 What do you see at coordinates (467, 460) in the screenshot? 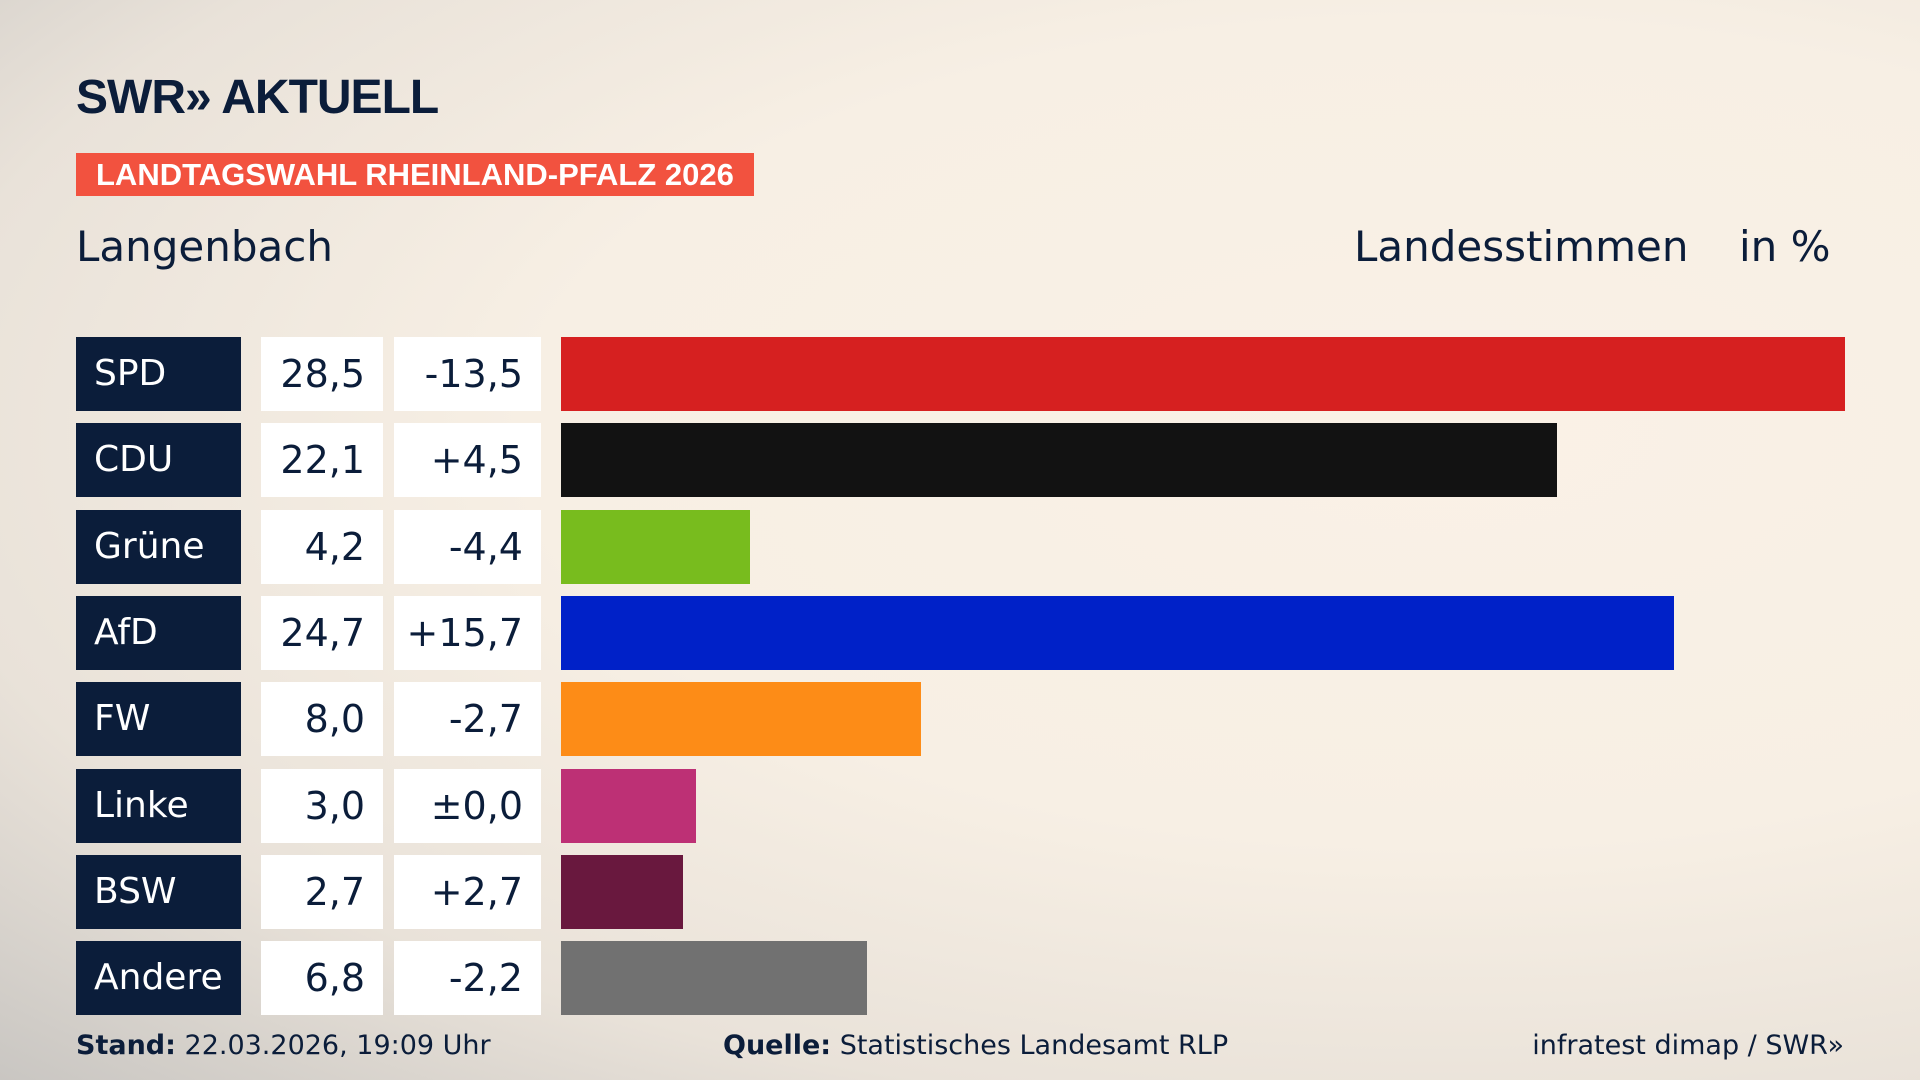
I see `diff-label: +4,5` at bounding box center [467, 460].